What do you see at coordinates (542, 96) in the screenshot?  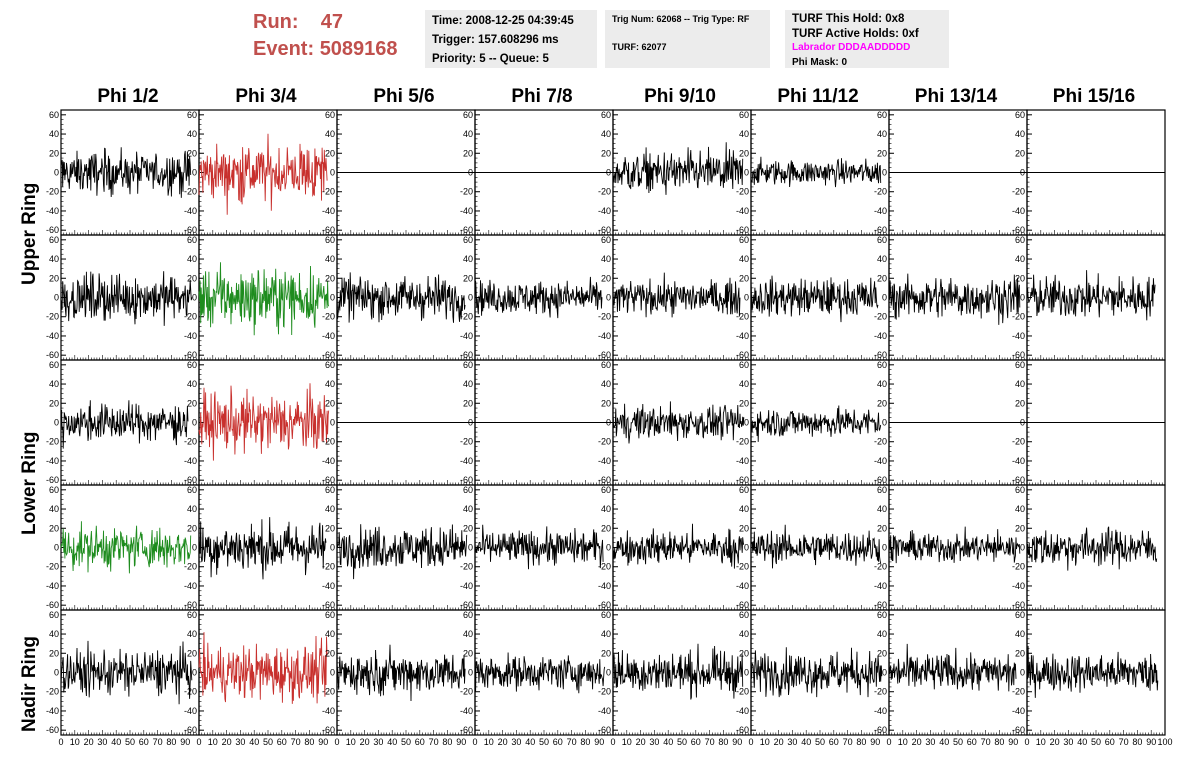 I see `column-header-phi-7-8: Phi 7/8` at bounding box center [542, 96].